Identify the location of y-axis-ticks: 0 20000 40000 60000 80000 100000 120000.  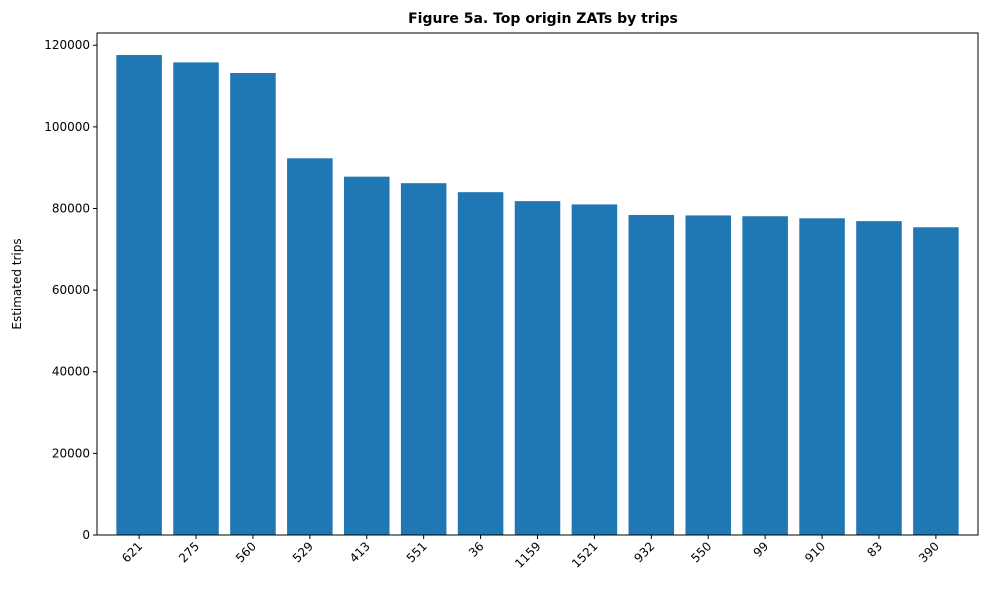
(70, 290).